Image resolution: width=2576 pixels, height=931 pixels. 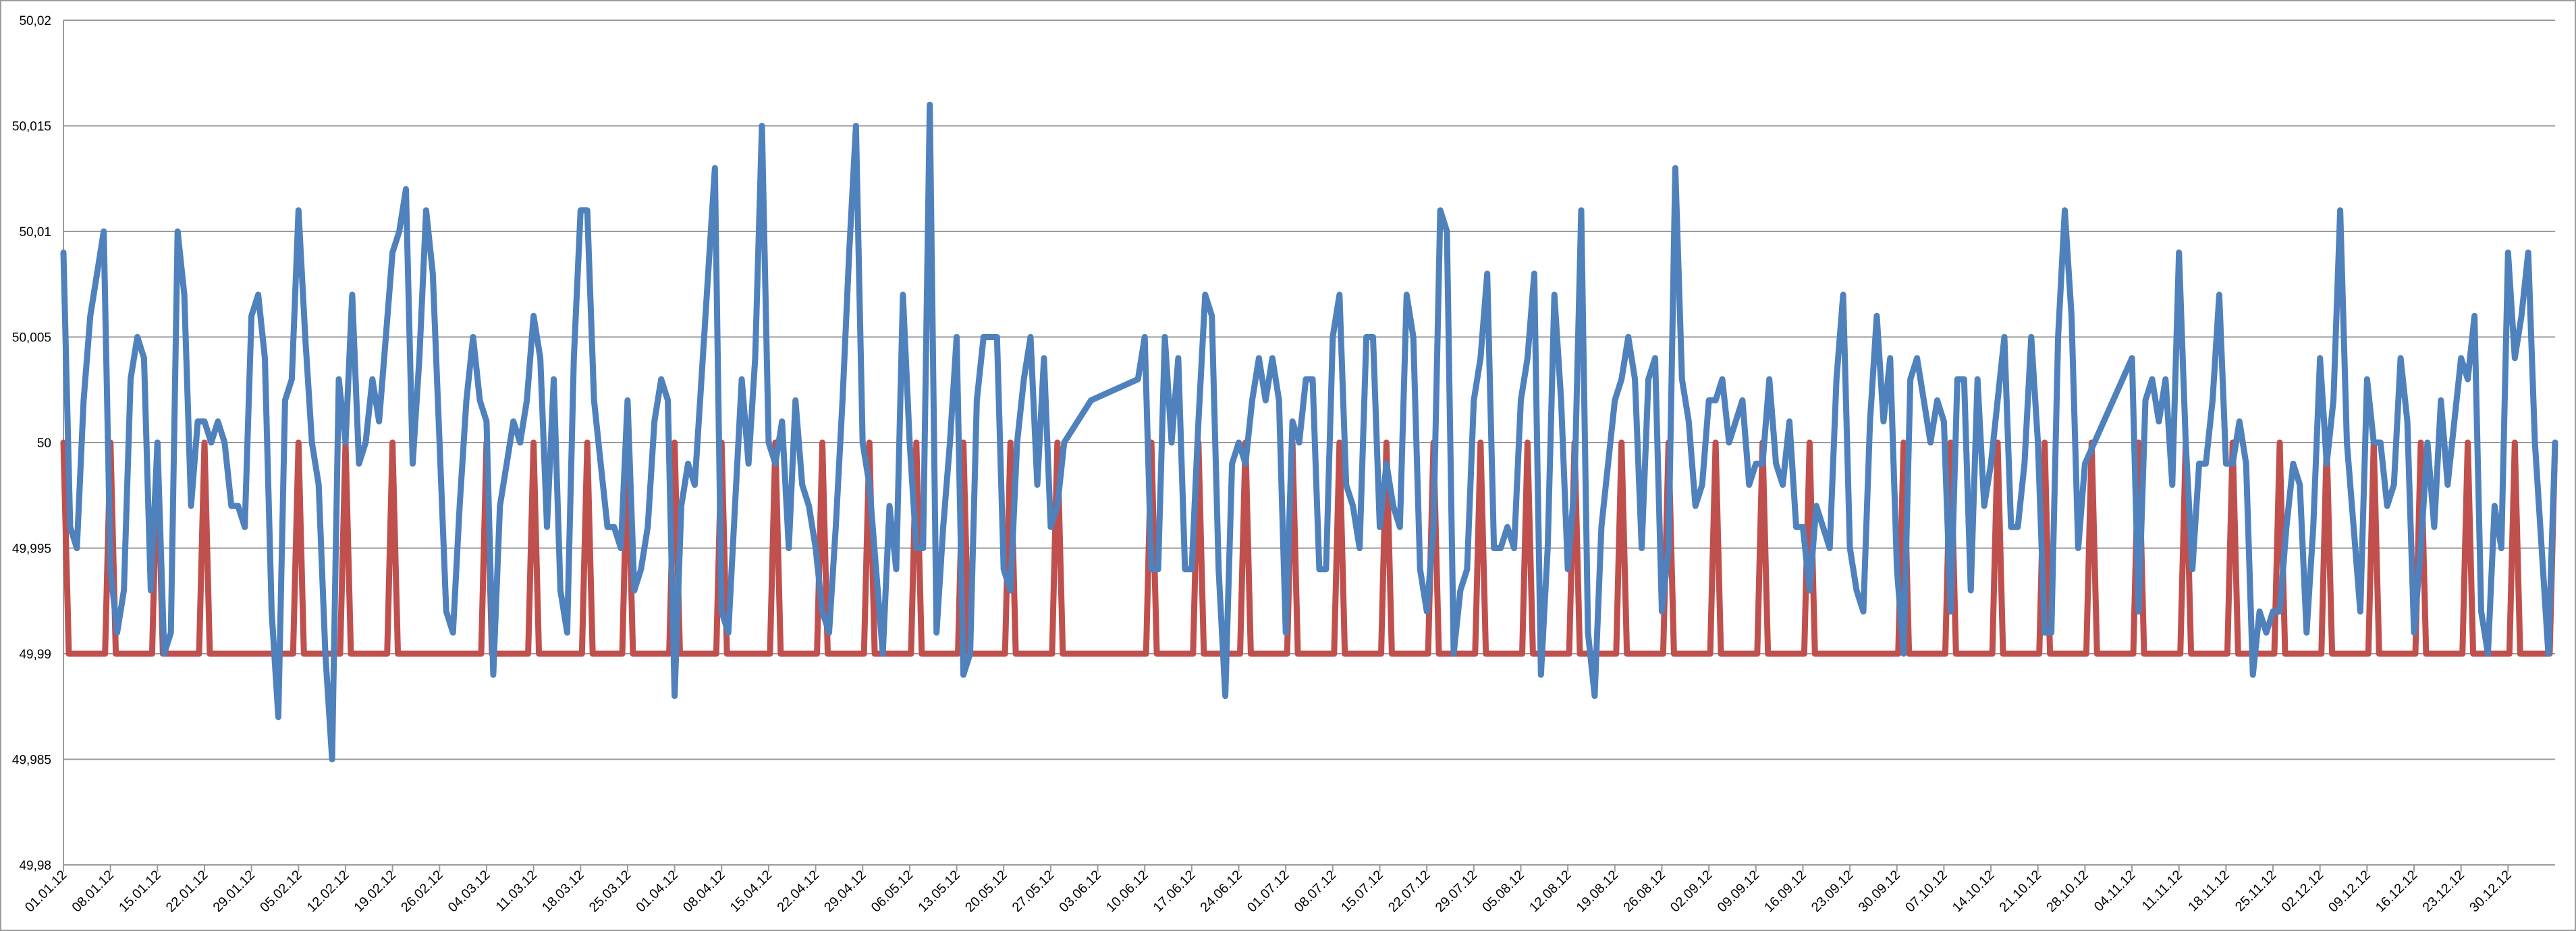 What do you see at coordinates (31, 338) in the screenshot?
I see `y-tick-label: 50,005` at bounding box center [31, 338].